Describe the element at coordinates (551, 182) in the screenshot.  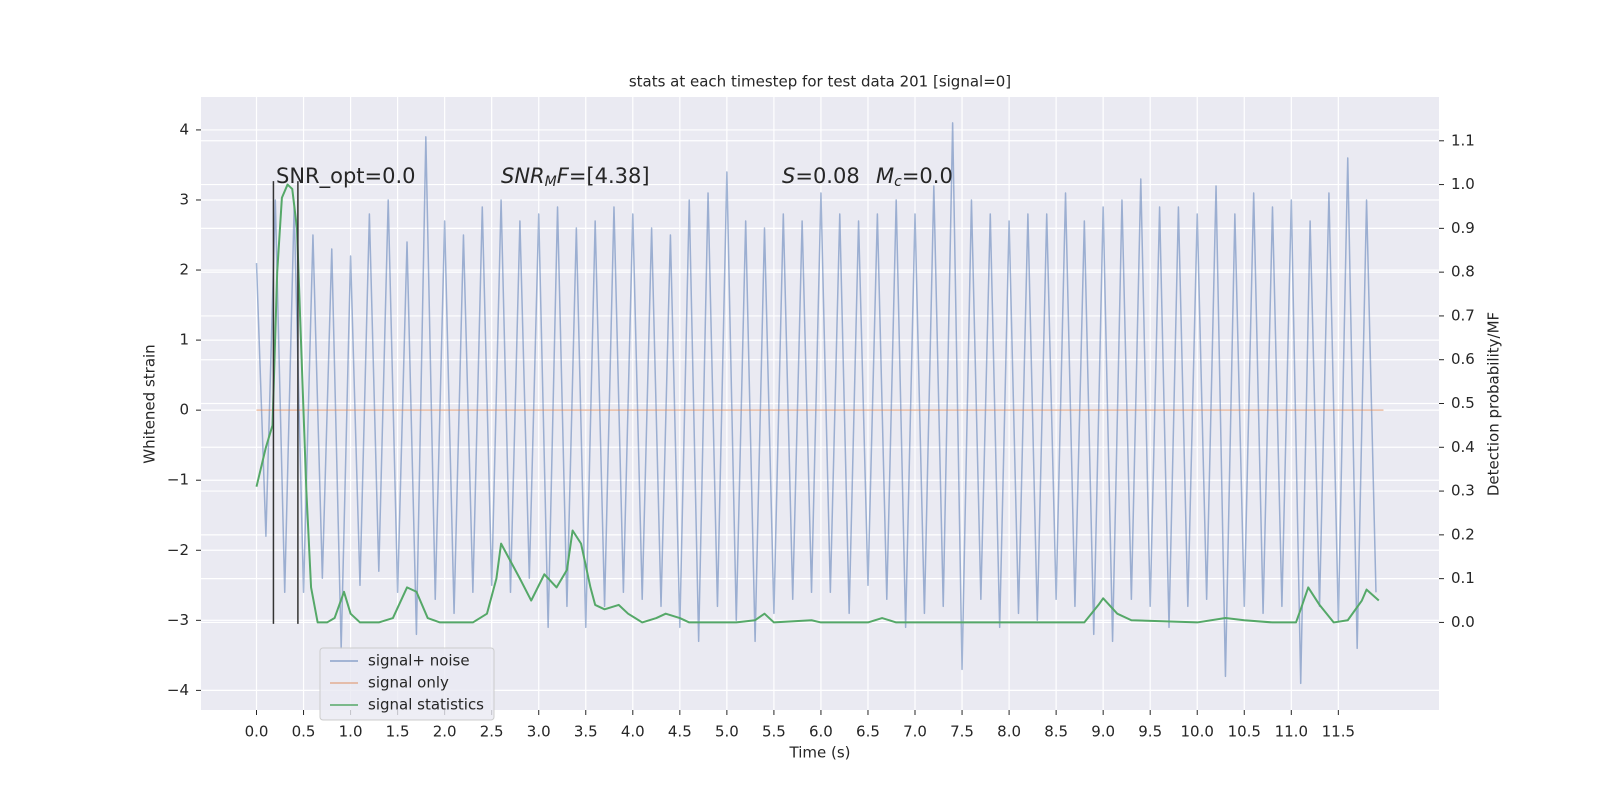
I see `annotation-subscript: M` at that location.